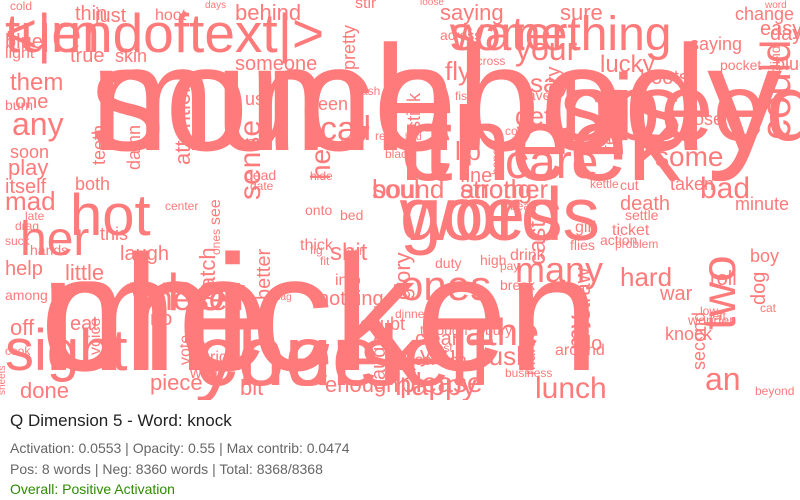  What do you see at coordinates (535, 95) in the screenshot?
I see `cloud-word: have` at bounding box center [535, 95].